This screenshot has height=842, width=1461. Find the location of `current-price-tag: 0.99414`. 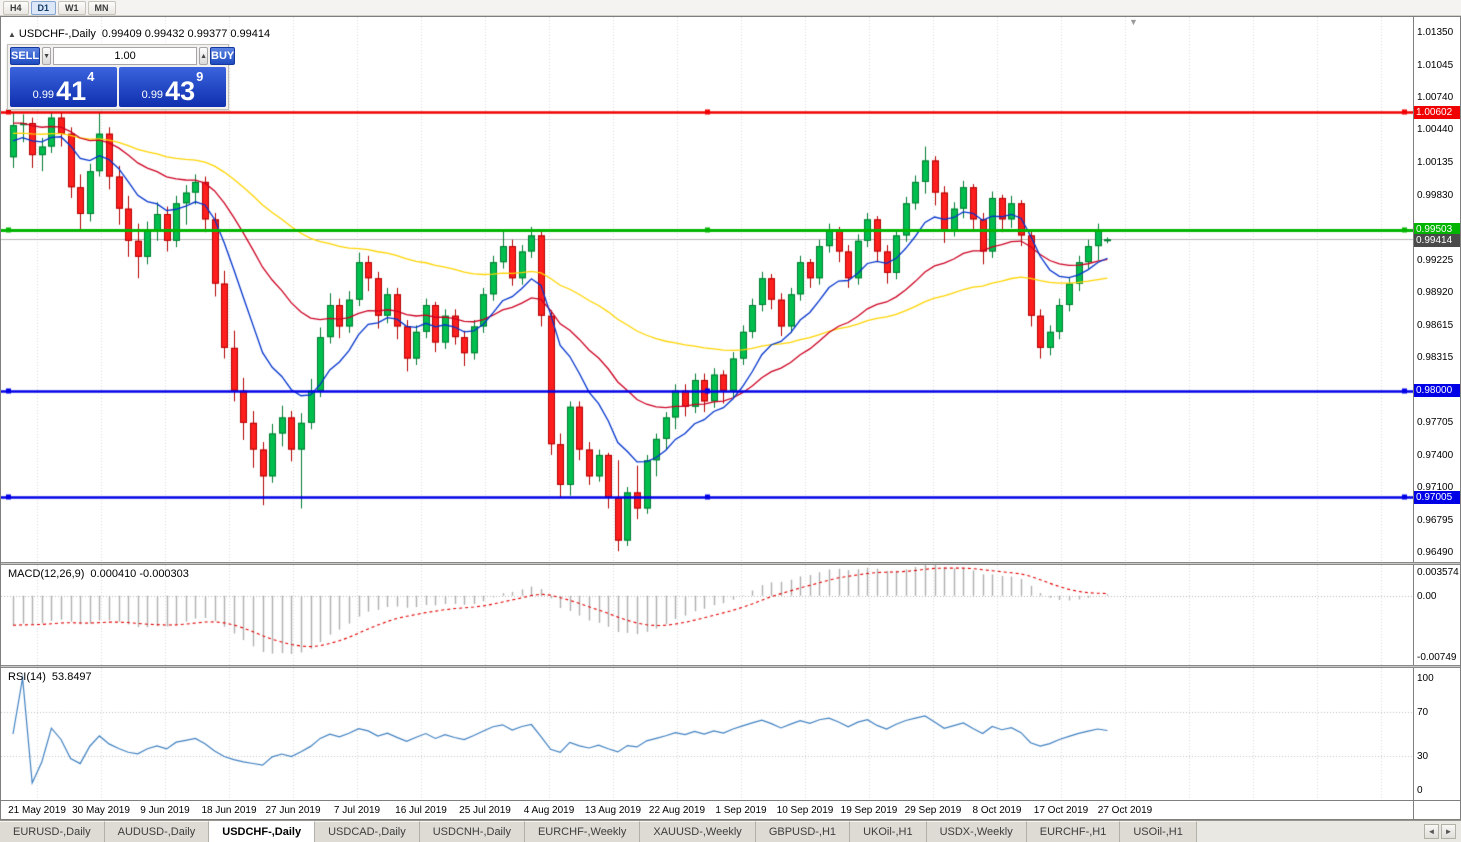

current-price-tag: 0.99414 is located at coordinates (1437, 240).